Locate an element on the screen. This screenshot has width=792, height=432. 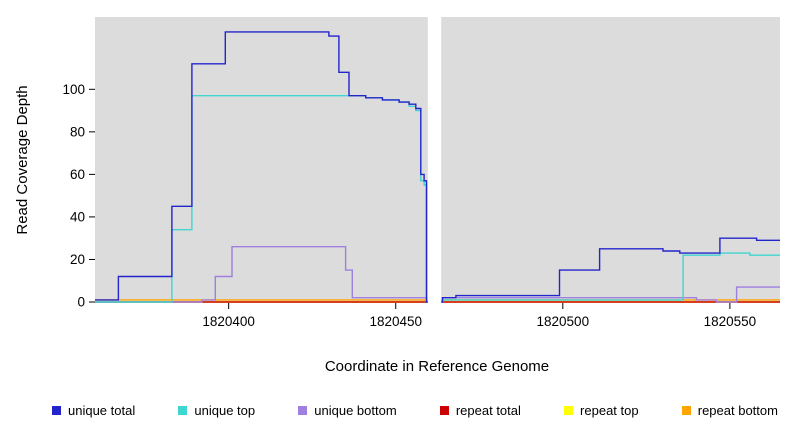
legend-swatch-unique-total is located at coordinates (56, 410).